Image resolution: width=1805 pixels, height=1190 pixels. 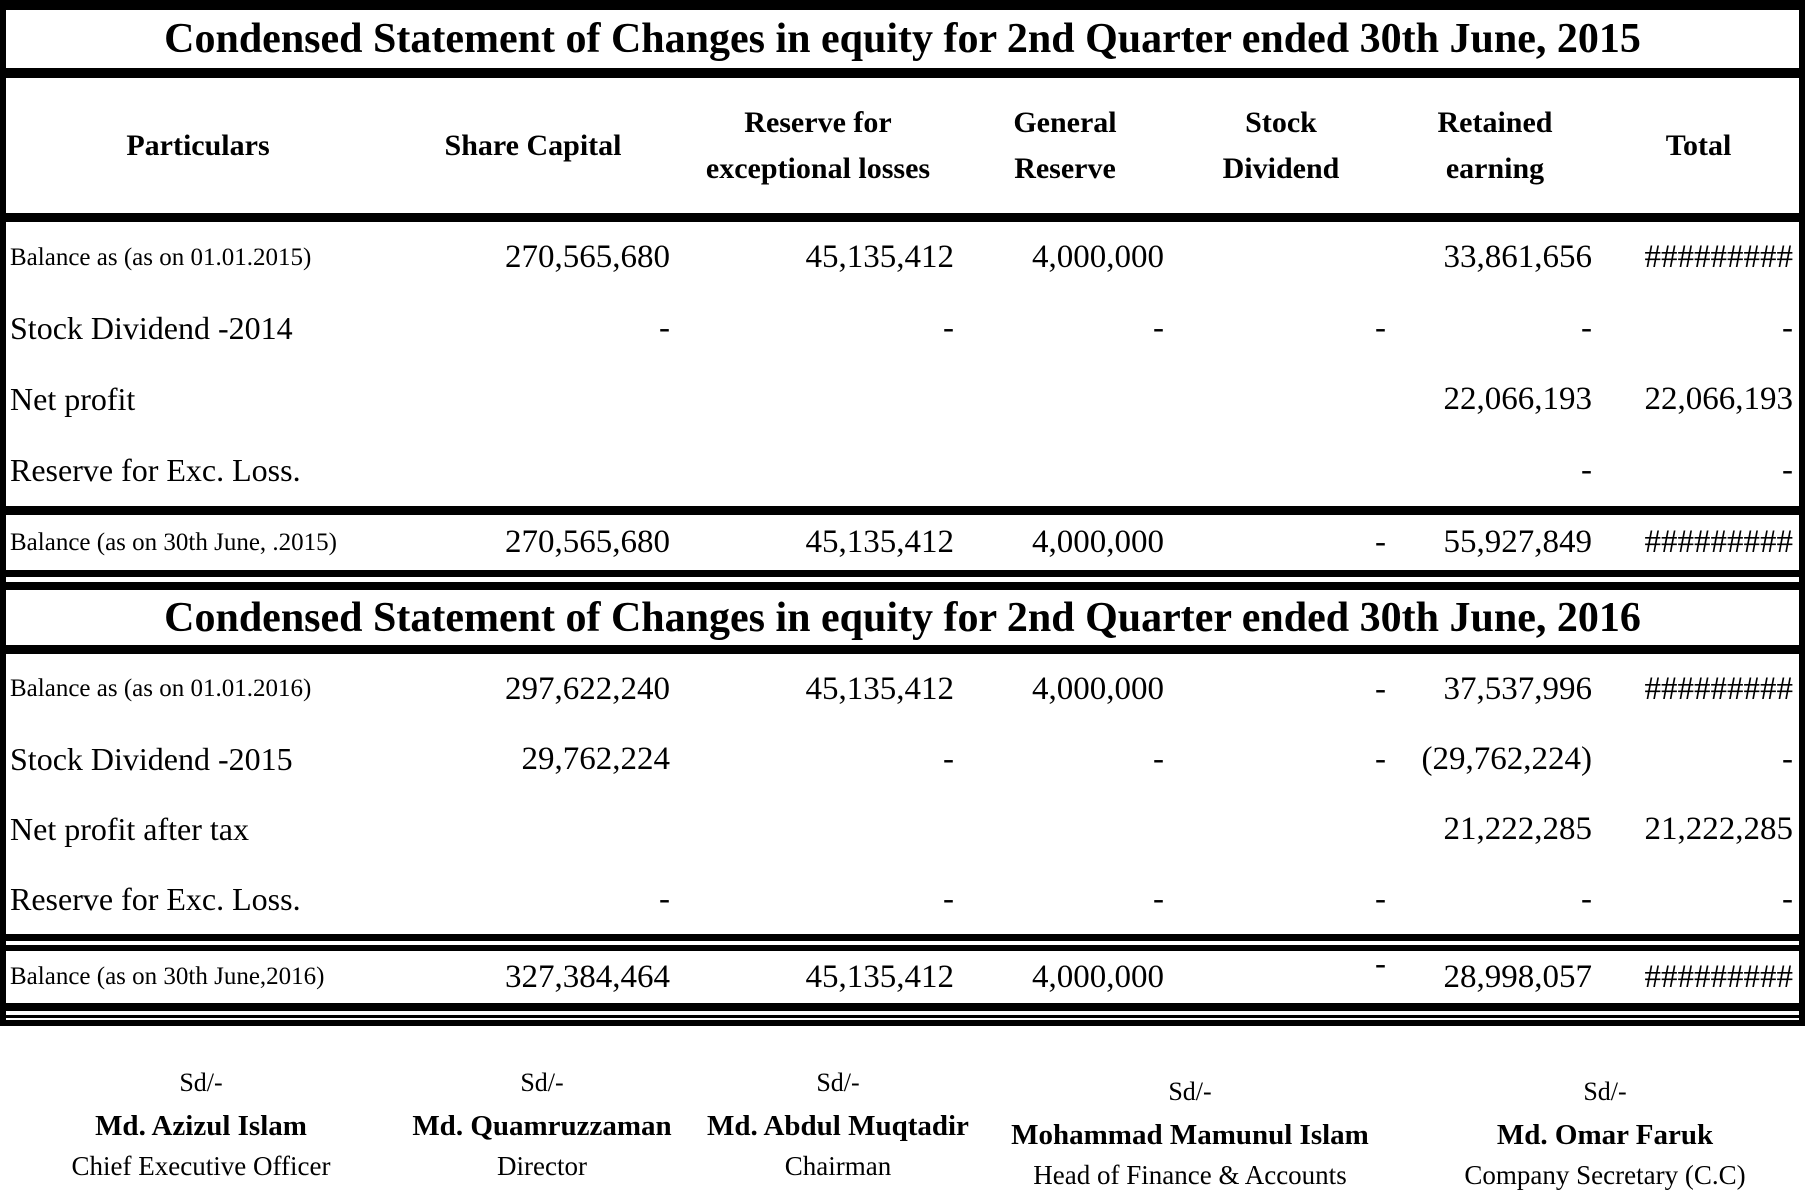 I want to click on cell-retained-earning: 55,927,849, so click(x=1495, y=542).